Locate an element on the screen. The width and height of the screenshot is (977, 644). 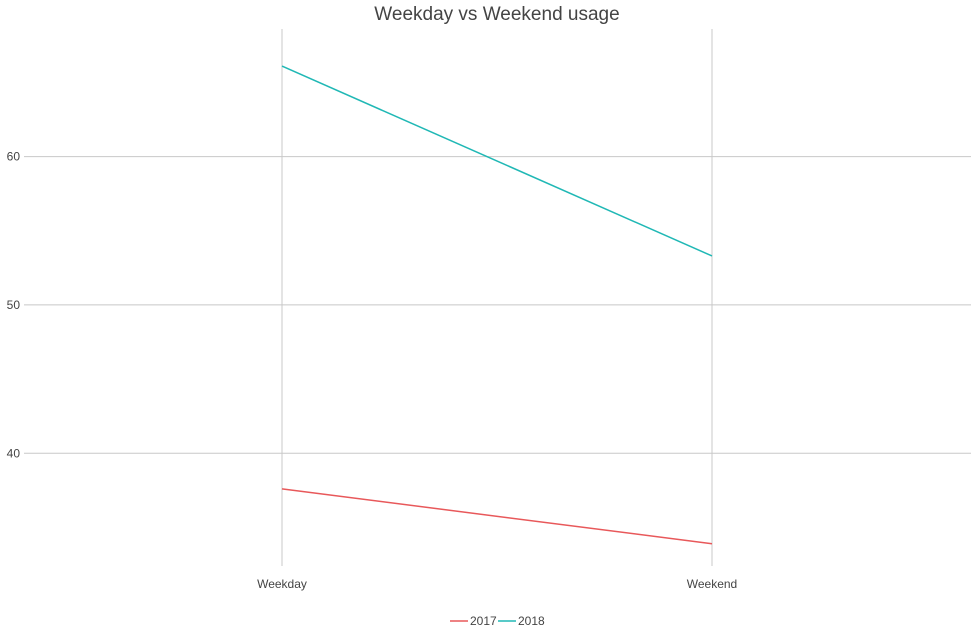
x-tick-label: Weekend is located at coordinates (712, 584).